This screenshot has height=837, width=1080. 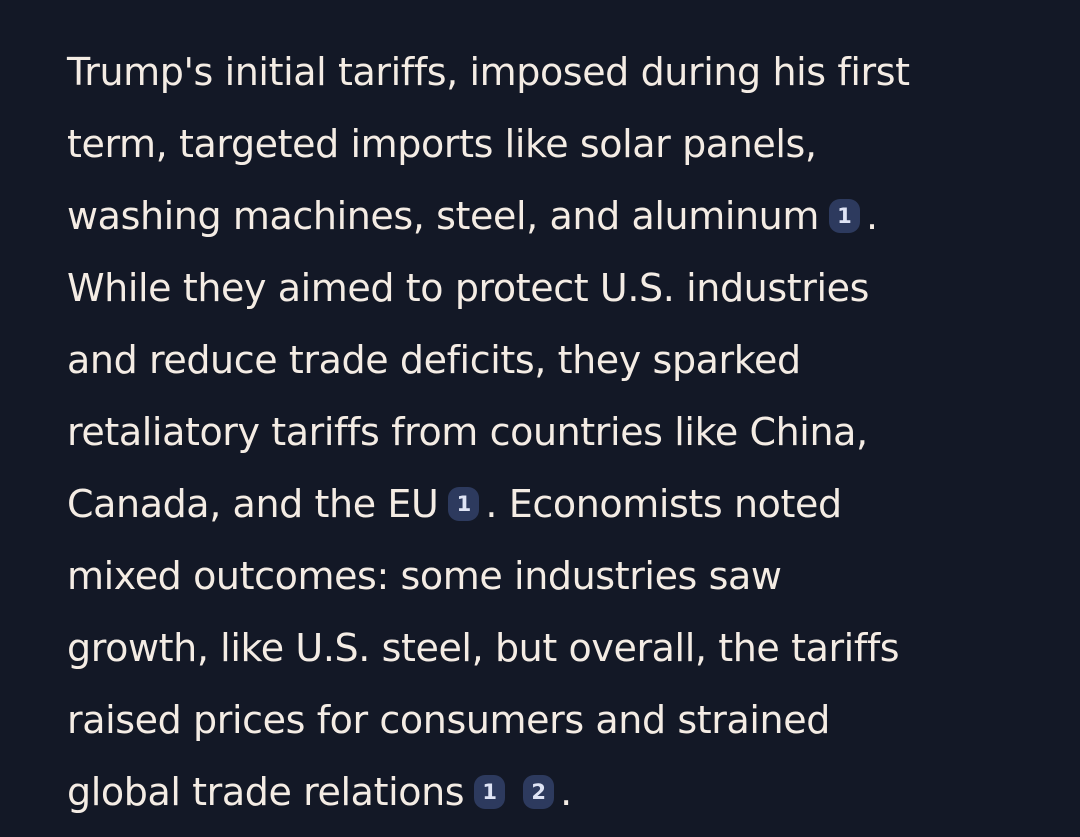 I want to click on text-segment: Canada, and the EU, so click(x=253, y=504).